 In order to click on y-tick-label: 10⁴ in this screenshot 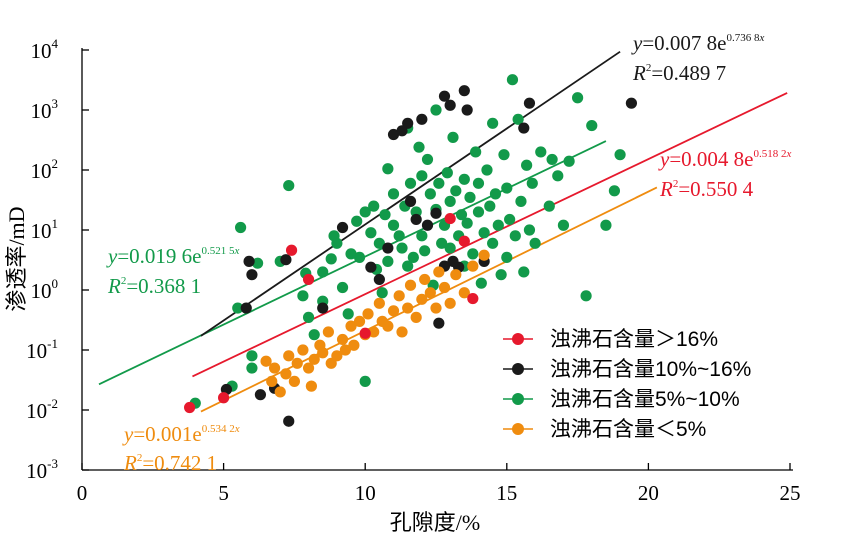, I will do `click(45, 49)`.